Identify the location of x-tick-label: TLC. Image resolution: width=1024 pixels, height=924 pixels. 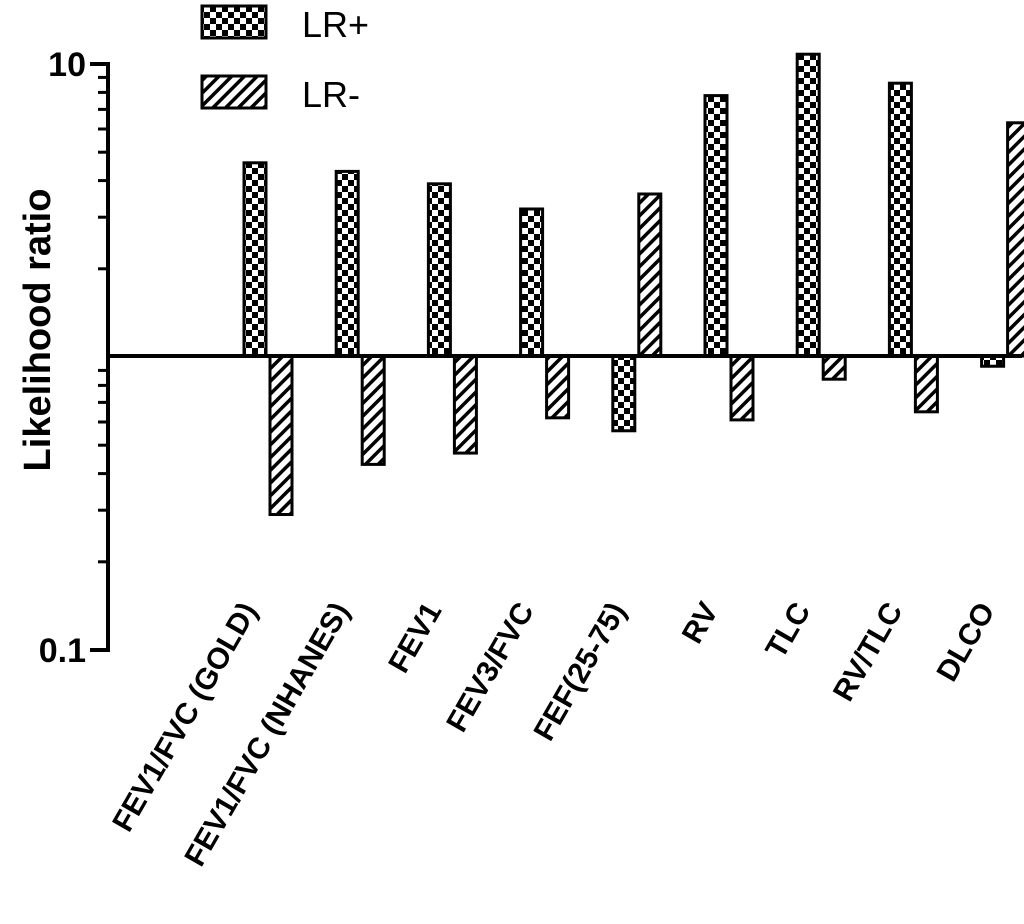
(789, 630).